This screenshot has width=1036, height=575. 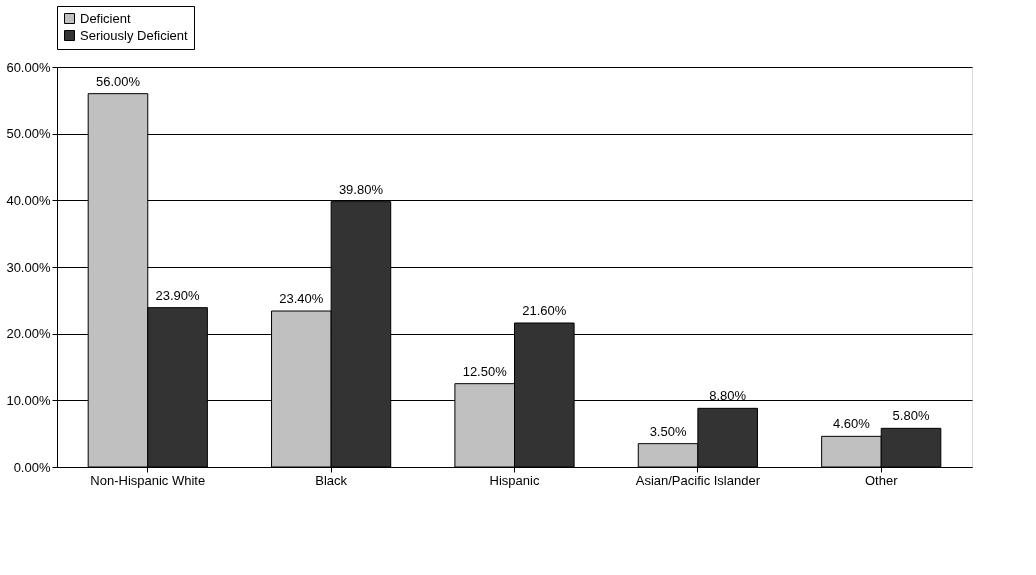 I want to click on y-tick-label: 40.00%, so click(x=28, y=200).